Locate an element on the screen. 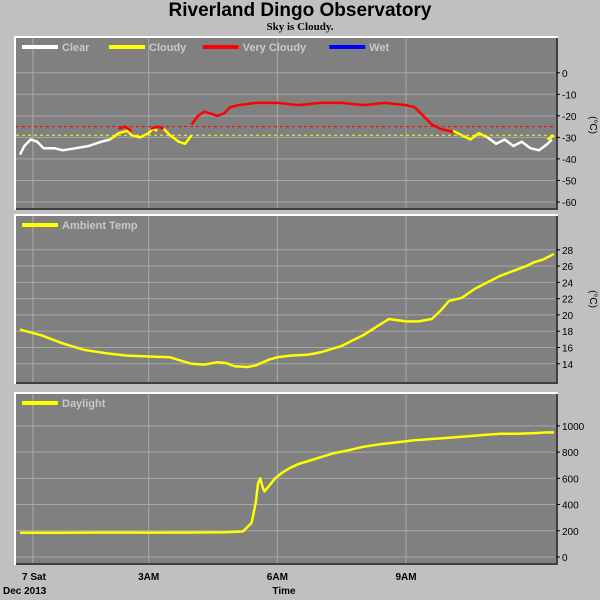 Image resolution: width=600 pixels, height=600 pixels. y-tick-label-1: 26 is located at coordinates (568, 267).